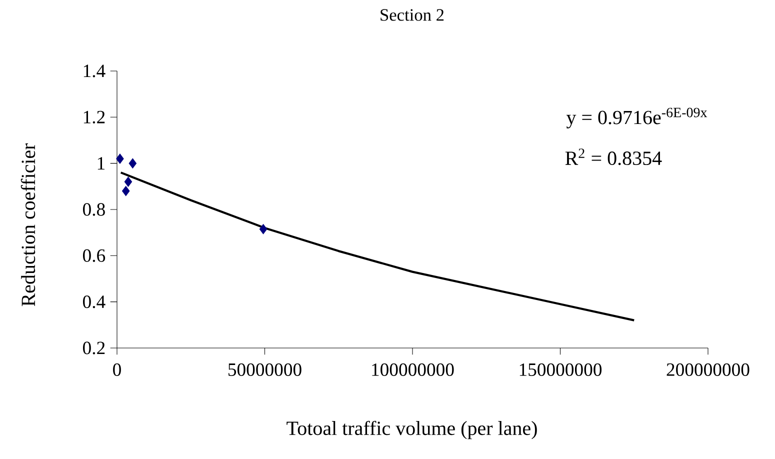 The width and height of the screenshot is (775, 459). Describe the element at coordinates (637, 118) in the screenshot. I see `annotation: y = 0.9716e$^{-6E-09x}$` at that location.